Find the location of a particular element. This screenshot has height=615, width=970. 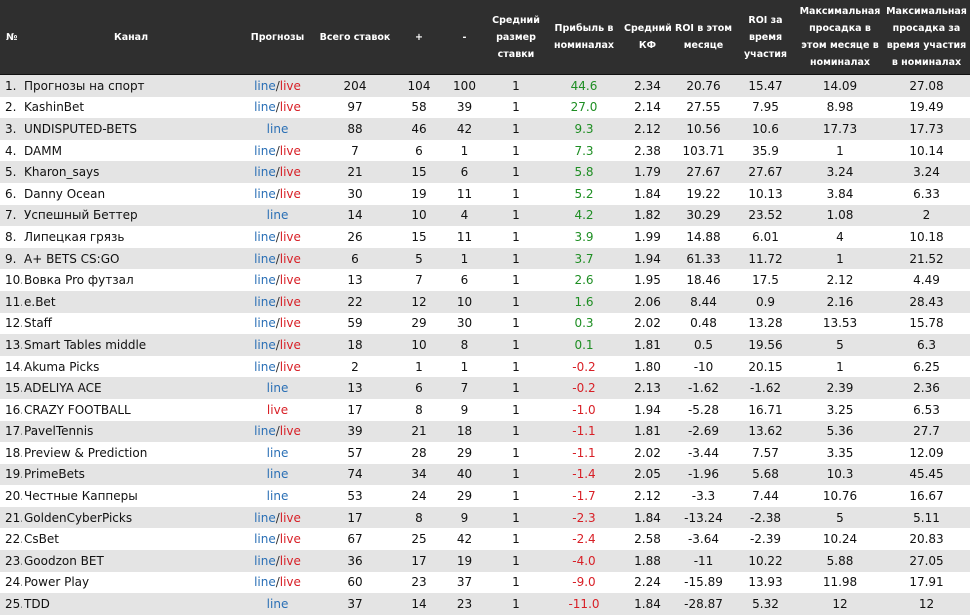

wins-count: 34 is located at coordinates (419, 474).